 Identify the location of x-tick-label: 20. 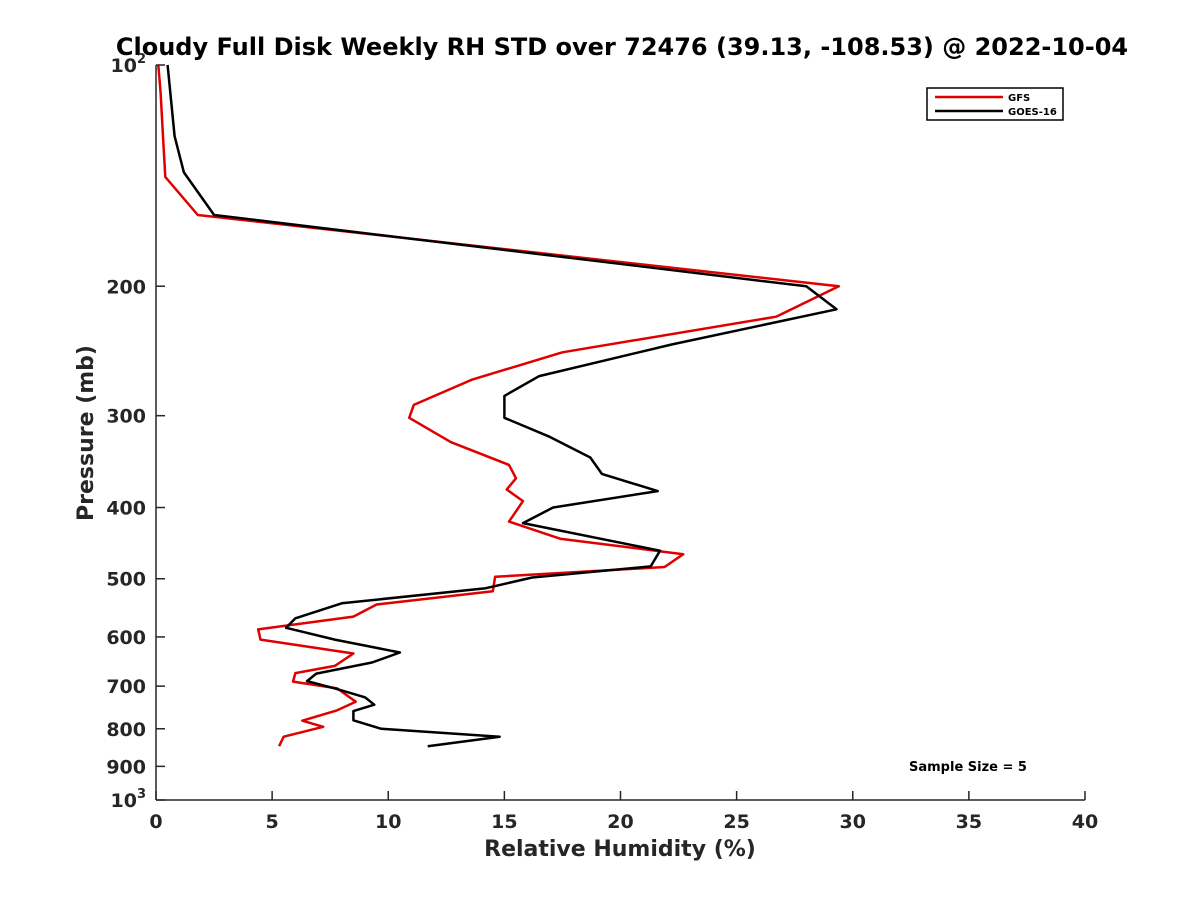
(620, 822).